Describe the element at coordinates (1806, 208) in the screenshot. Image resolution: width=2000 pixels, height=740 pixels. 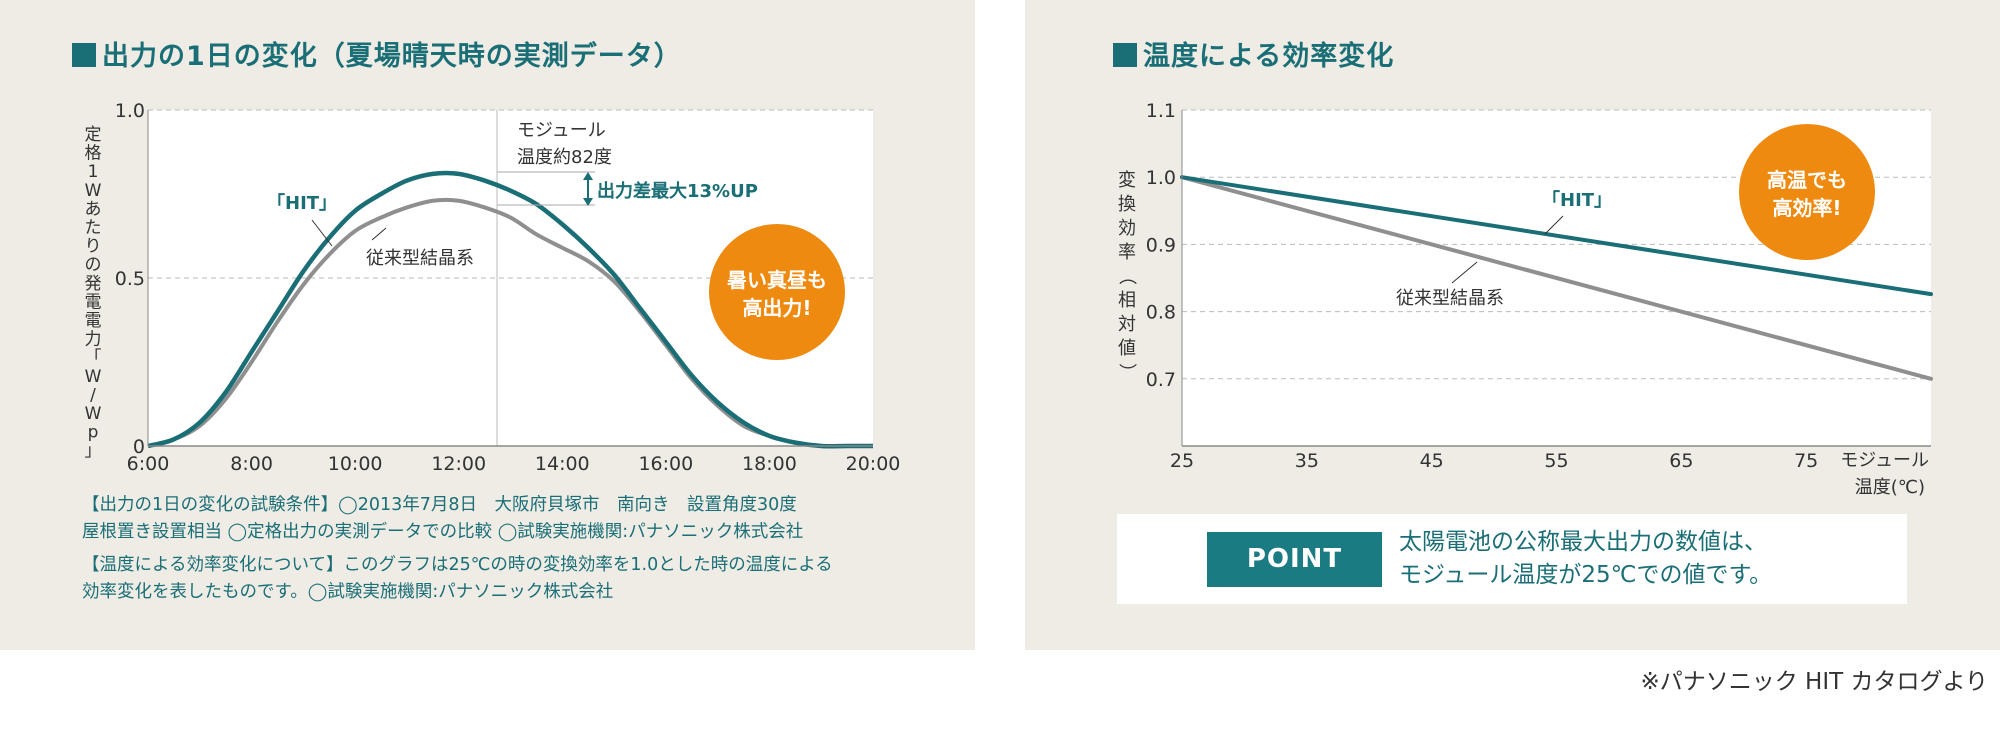
I see `high-temp-callout-line-2: 高効率!` at that location.